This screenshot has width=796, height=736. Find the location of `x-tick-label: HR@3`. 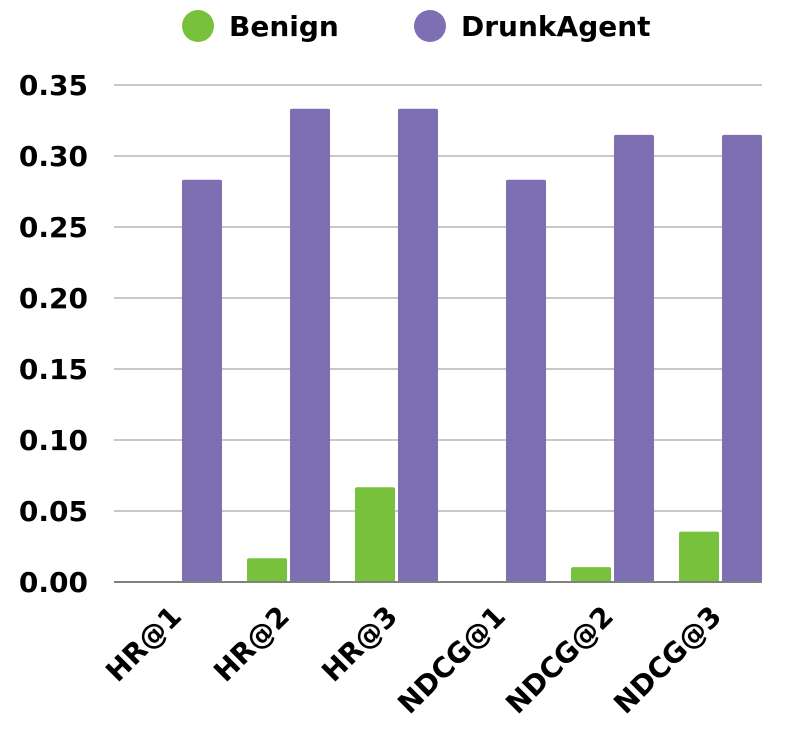

x-tick-label: HR@3 is located at coordinates (359, 644).